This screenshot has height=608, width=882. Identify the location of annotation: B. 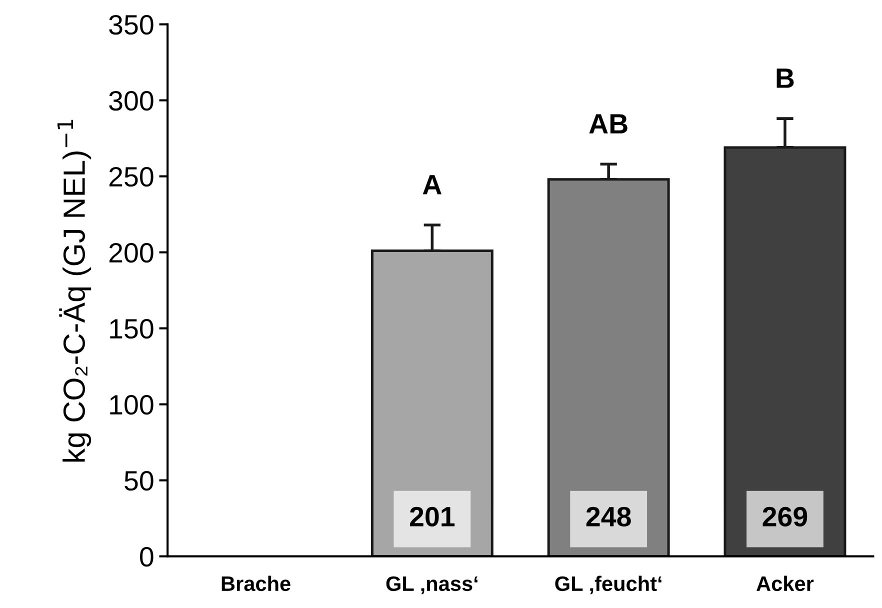
(785, 78).